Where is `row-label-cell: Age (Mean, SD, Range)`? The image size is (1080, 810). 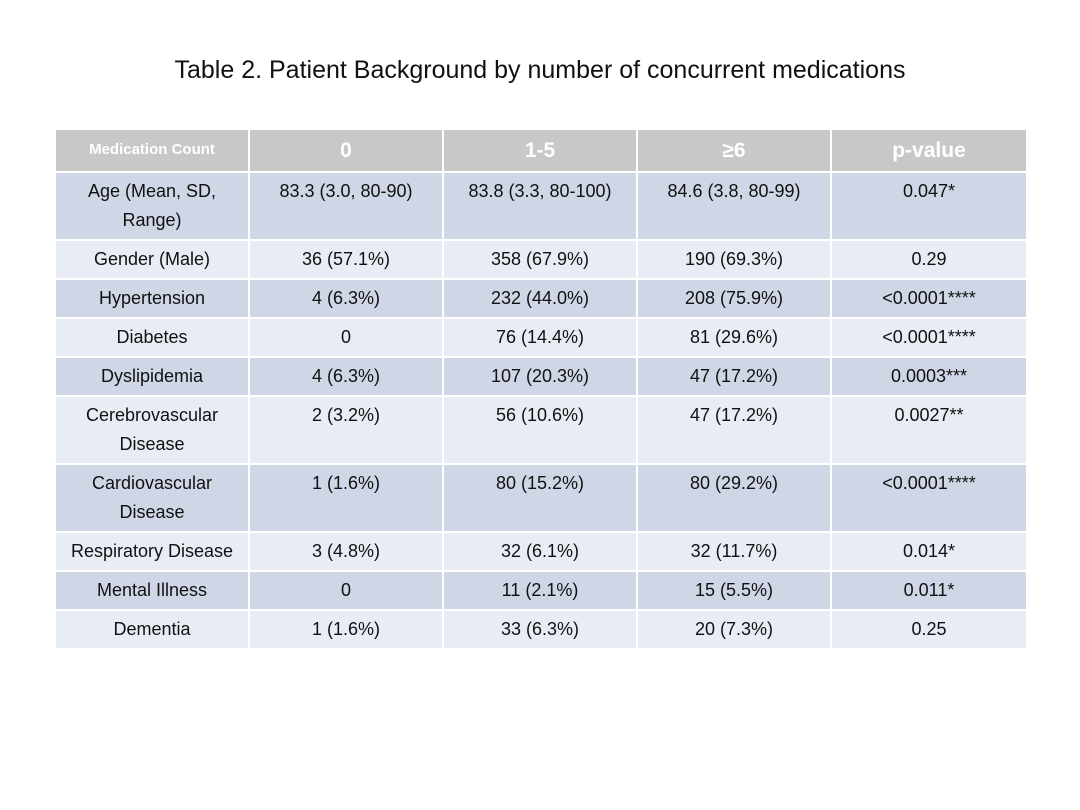
row-label-cell: Age (Mean, SD, Range) is located at coordinates (152, 206).